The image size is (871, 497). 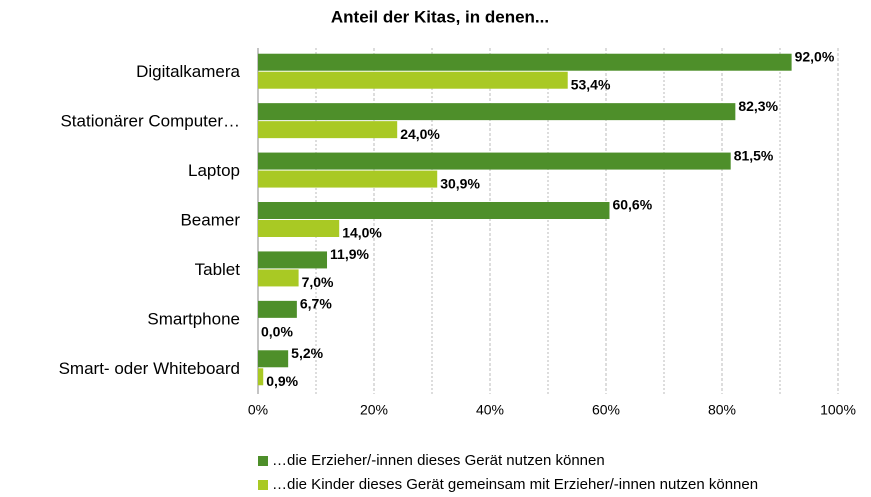 What do you see at coordinates (754, 155) in the screenshot?
I see `value-label: 81,5%` at bounding box center [754, 155].